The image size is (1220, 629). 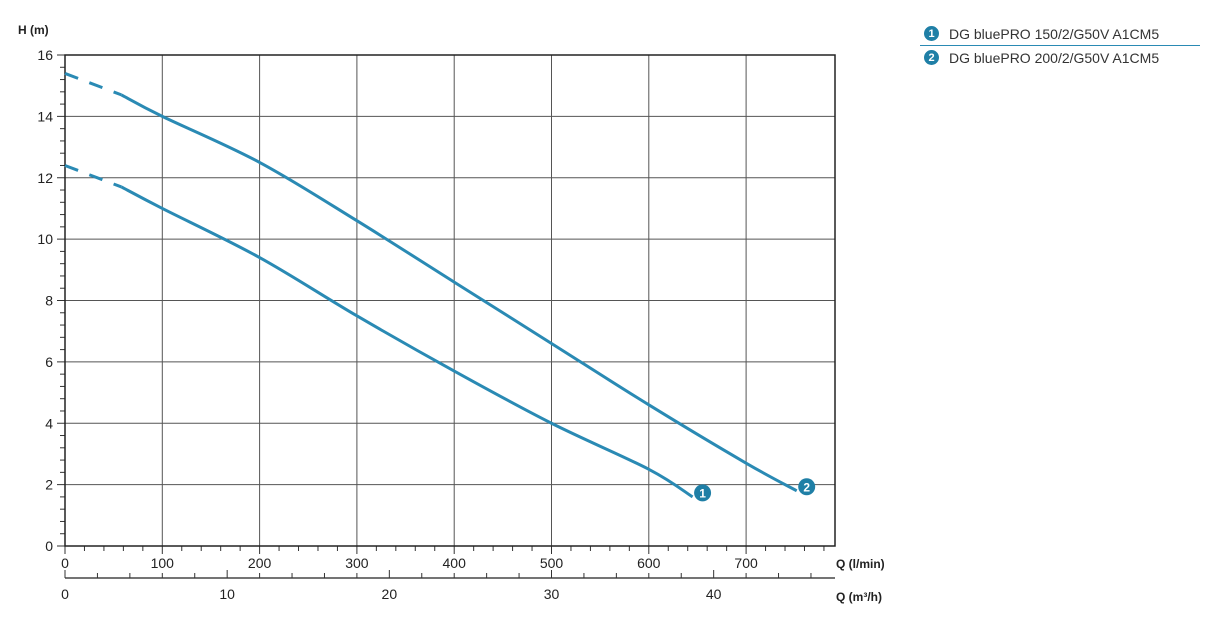 I want to click on series-2-badge-icon, so click(x=807, y=487).